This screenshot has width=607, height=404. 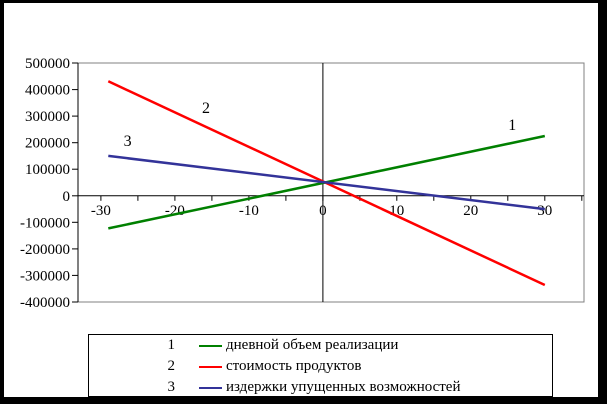 I want to click on y-tick-label: 0, so click(x=67, y=197).